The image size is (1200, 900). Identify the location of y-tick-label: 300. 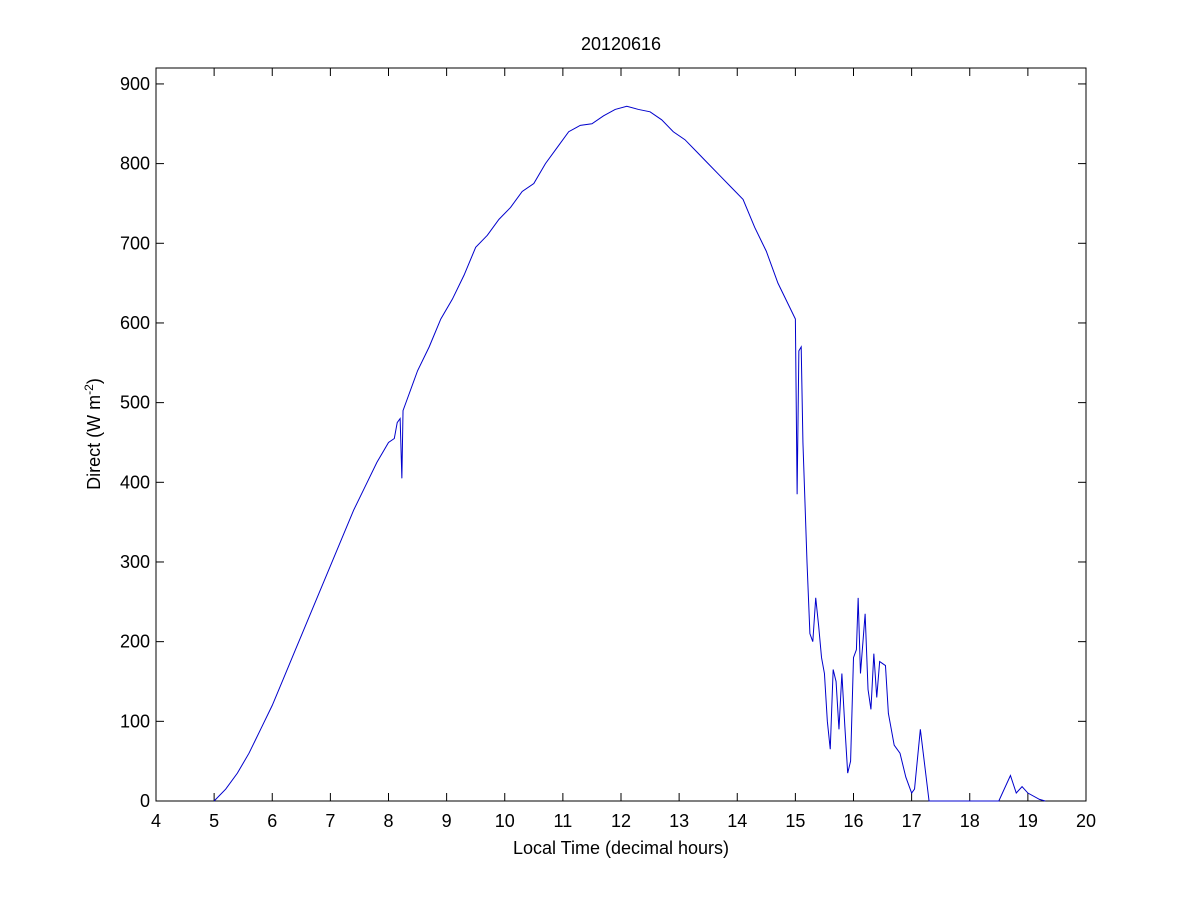
(135, 562).